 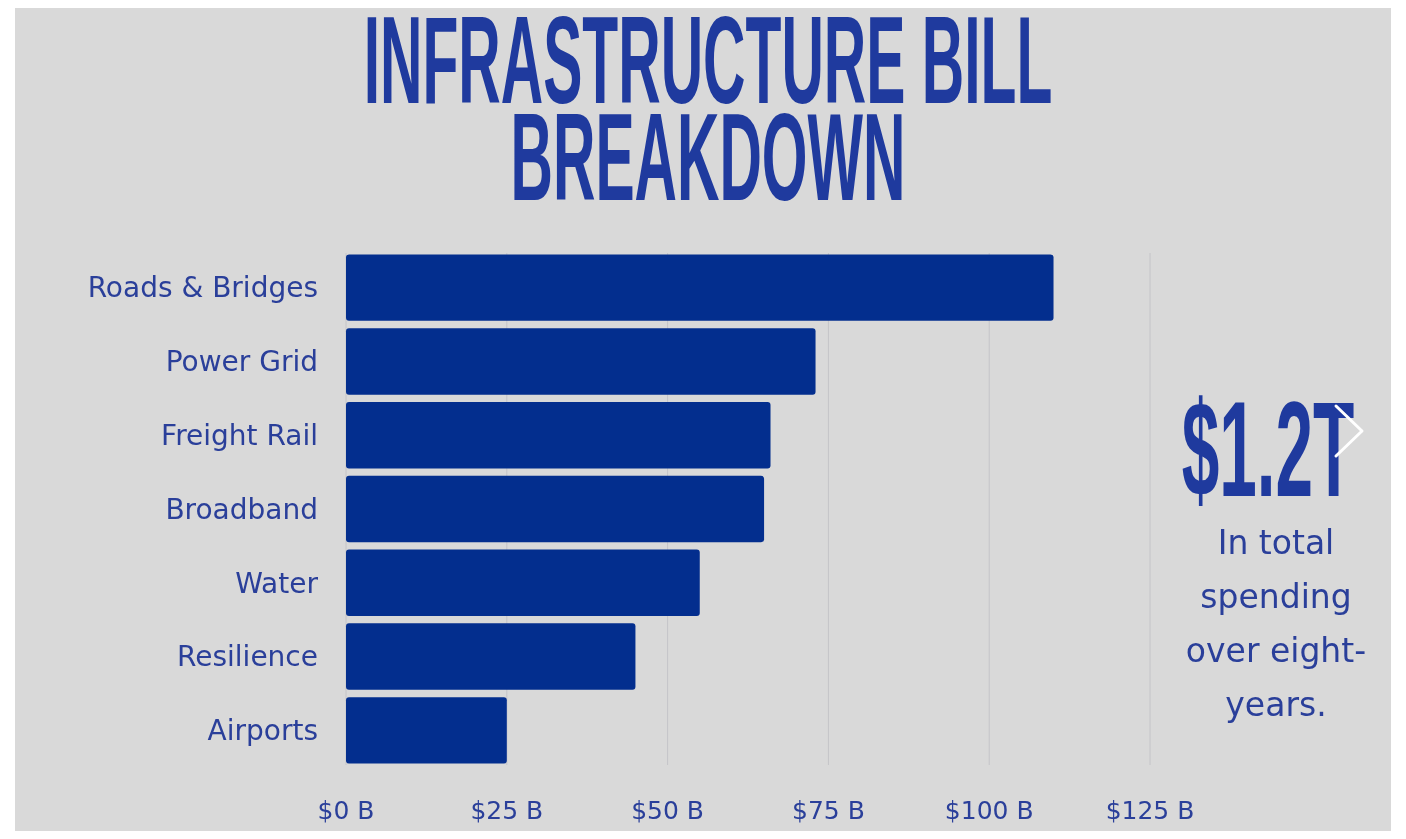 What do you see at coordinates (241, 509) in the screenshot?
I see `y-tick-label: Broadband` at bounding box center [241, 509].